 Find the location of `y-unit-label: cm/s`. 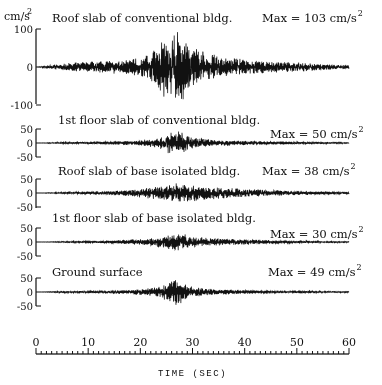

y-unit-label: cm/s is located at coordinates (17, 16).